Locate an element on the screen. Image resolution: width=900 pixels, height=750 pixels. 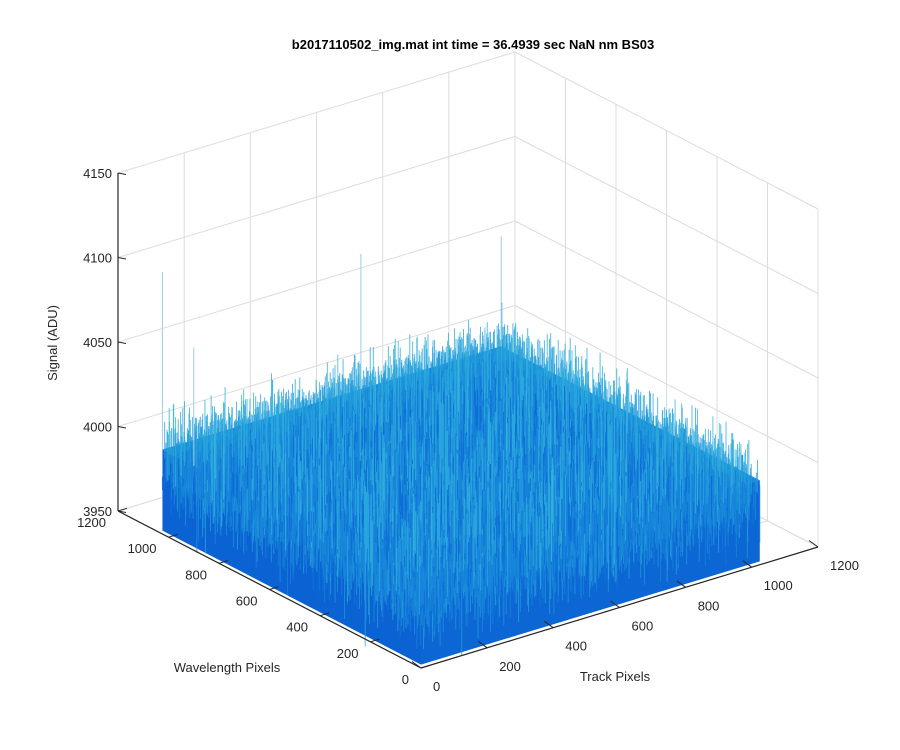
x-tick-label: 1000 is located at coordinates (778, 585).